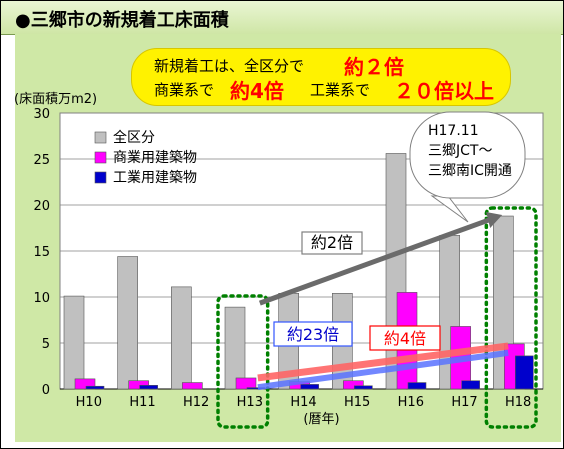 This screenshot has height=449, width=564. I want to click on x-tick-label: H15, so click(357, 402).